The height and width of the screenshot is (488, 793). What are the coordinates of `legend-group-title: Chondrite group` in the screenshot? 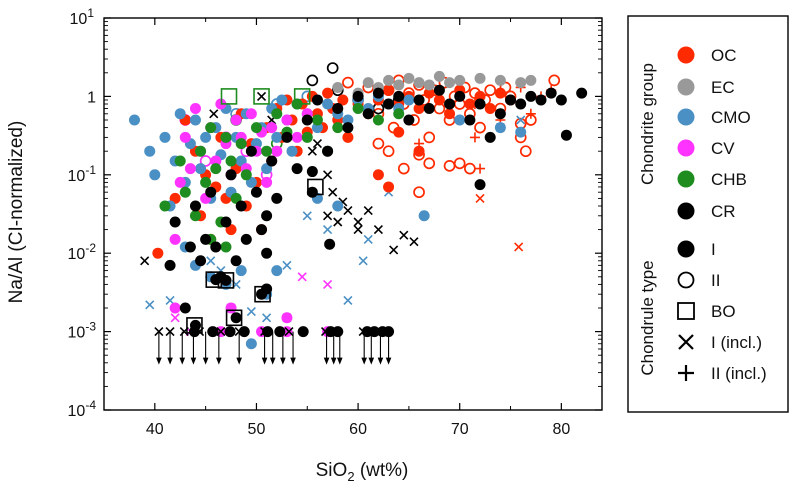 It's located at (647, 124).